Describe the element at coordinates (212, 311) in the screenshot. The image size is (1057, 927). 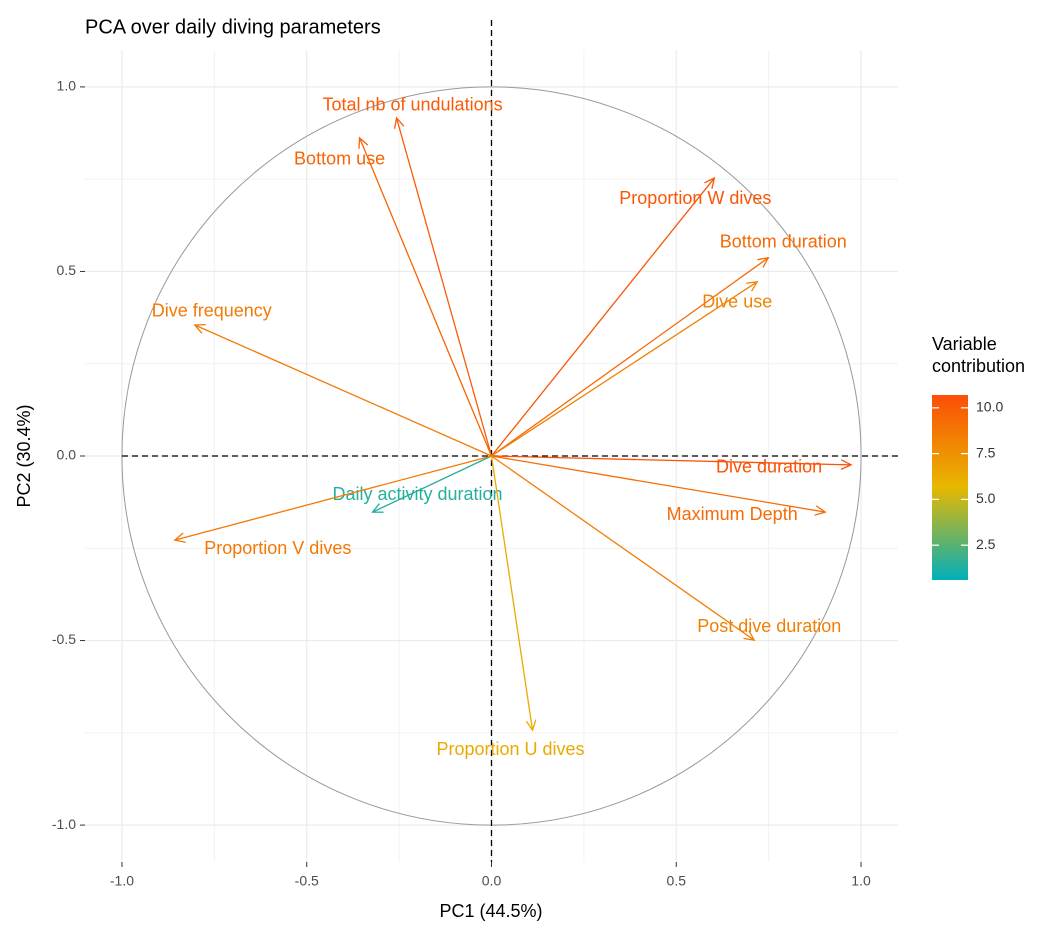
I see `variable-label: Dive frequency` at that location.